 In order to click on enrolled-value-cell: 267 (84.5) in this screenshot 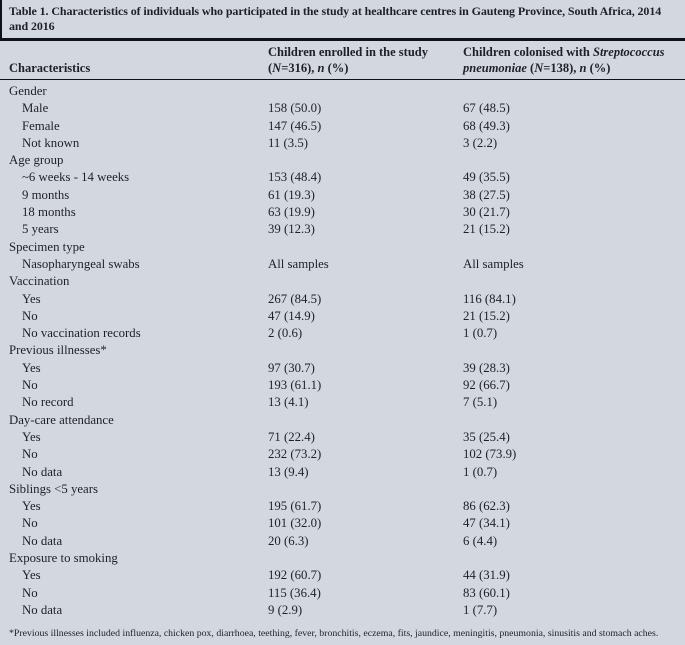, I will do `click(295, 298)`.